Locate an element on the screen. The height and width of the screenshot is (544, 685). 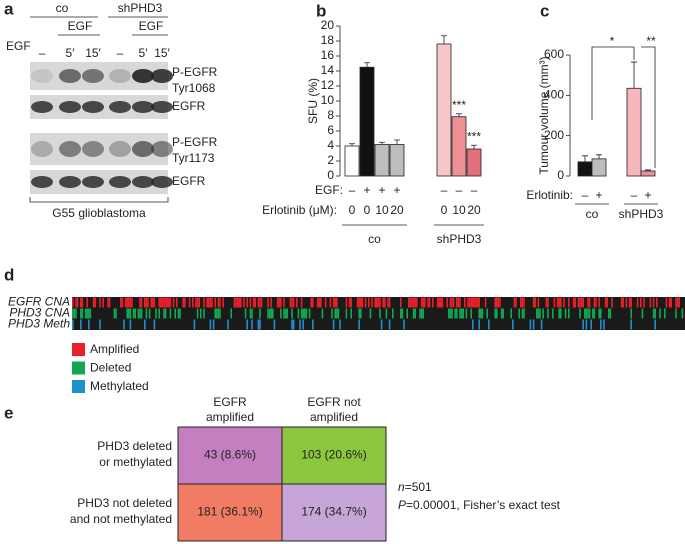
panel-letter: e is located at coordinates (8, 412).